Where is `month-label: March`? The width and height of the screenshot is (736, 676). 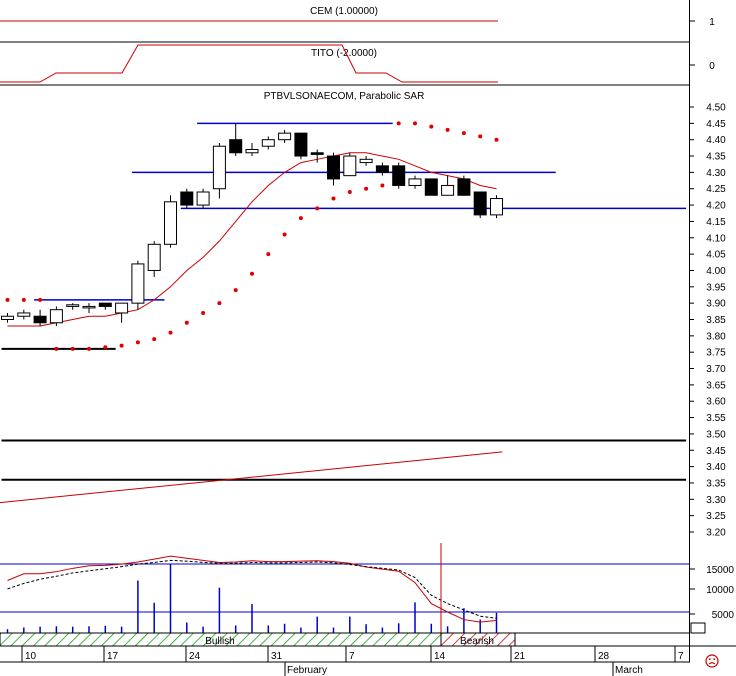
month-label: March is located at coordinates (629, 670).